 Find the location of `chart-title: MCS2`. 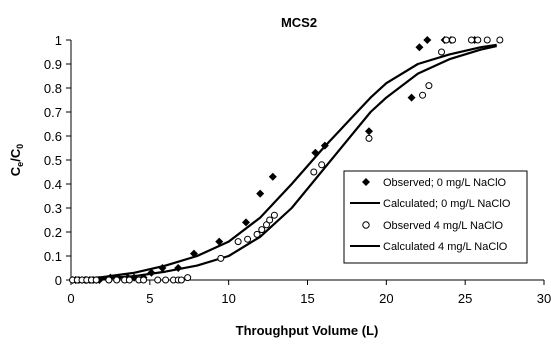

chart-title: MCS2 is located at coordinates (299, 22).